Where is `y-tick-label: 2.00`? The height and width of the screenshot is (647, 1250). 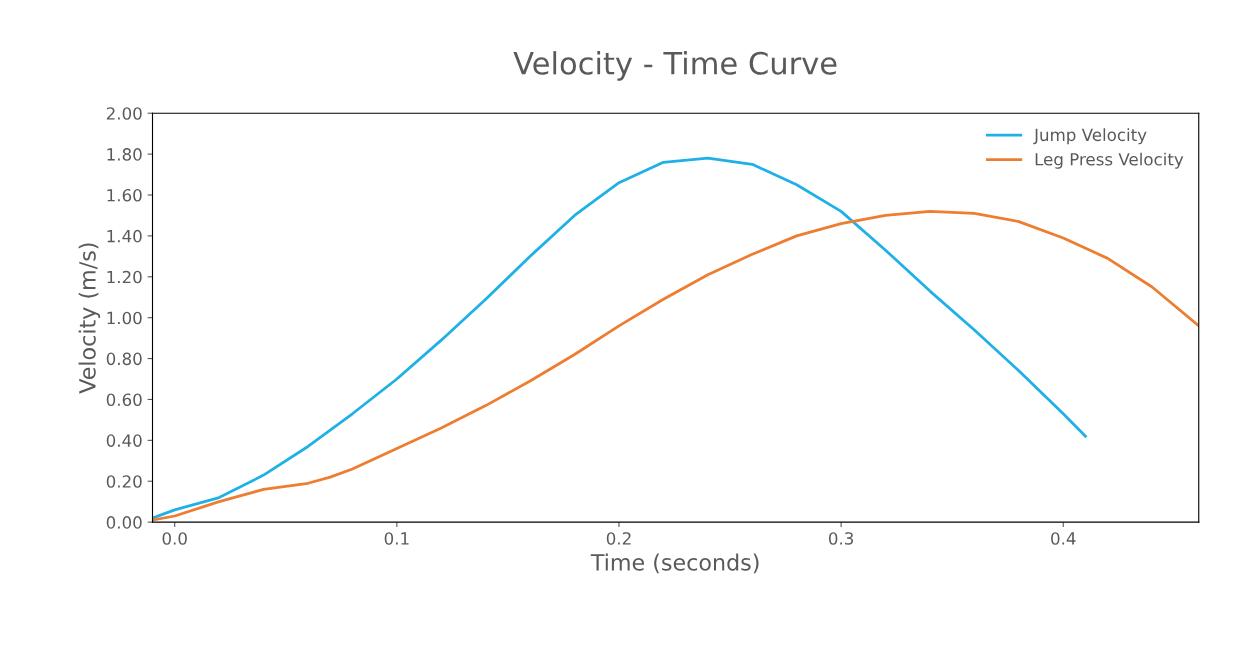
y-tick-label: 2.00 is located at coordinates (124, 113).